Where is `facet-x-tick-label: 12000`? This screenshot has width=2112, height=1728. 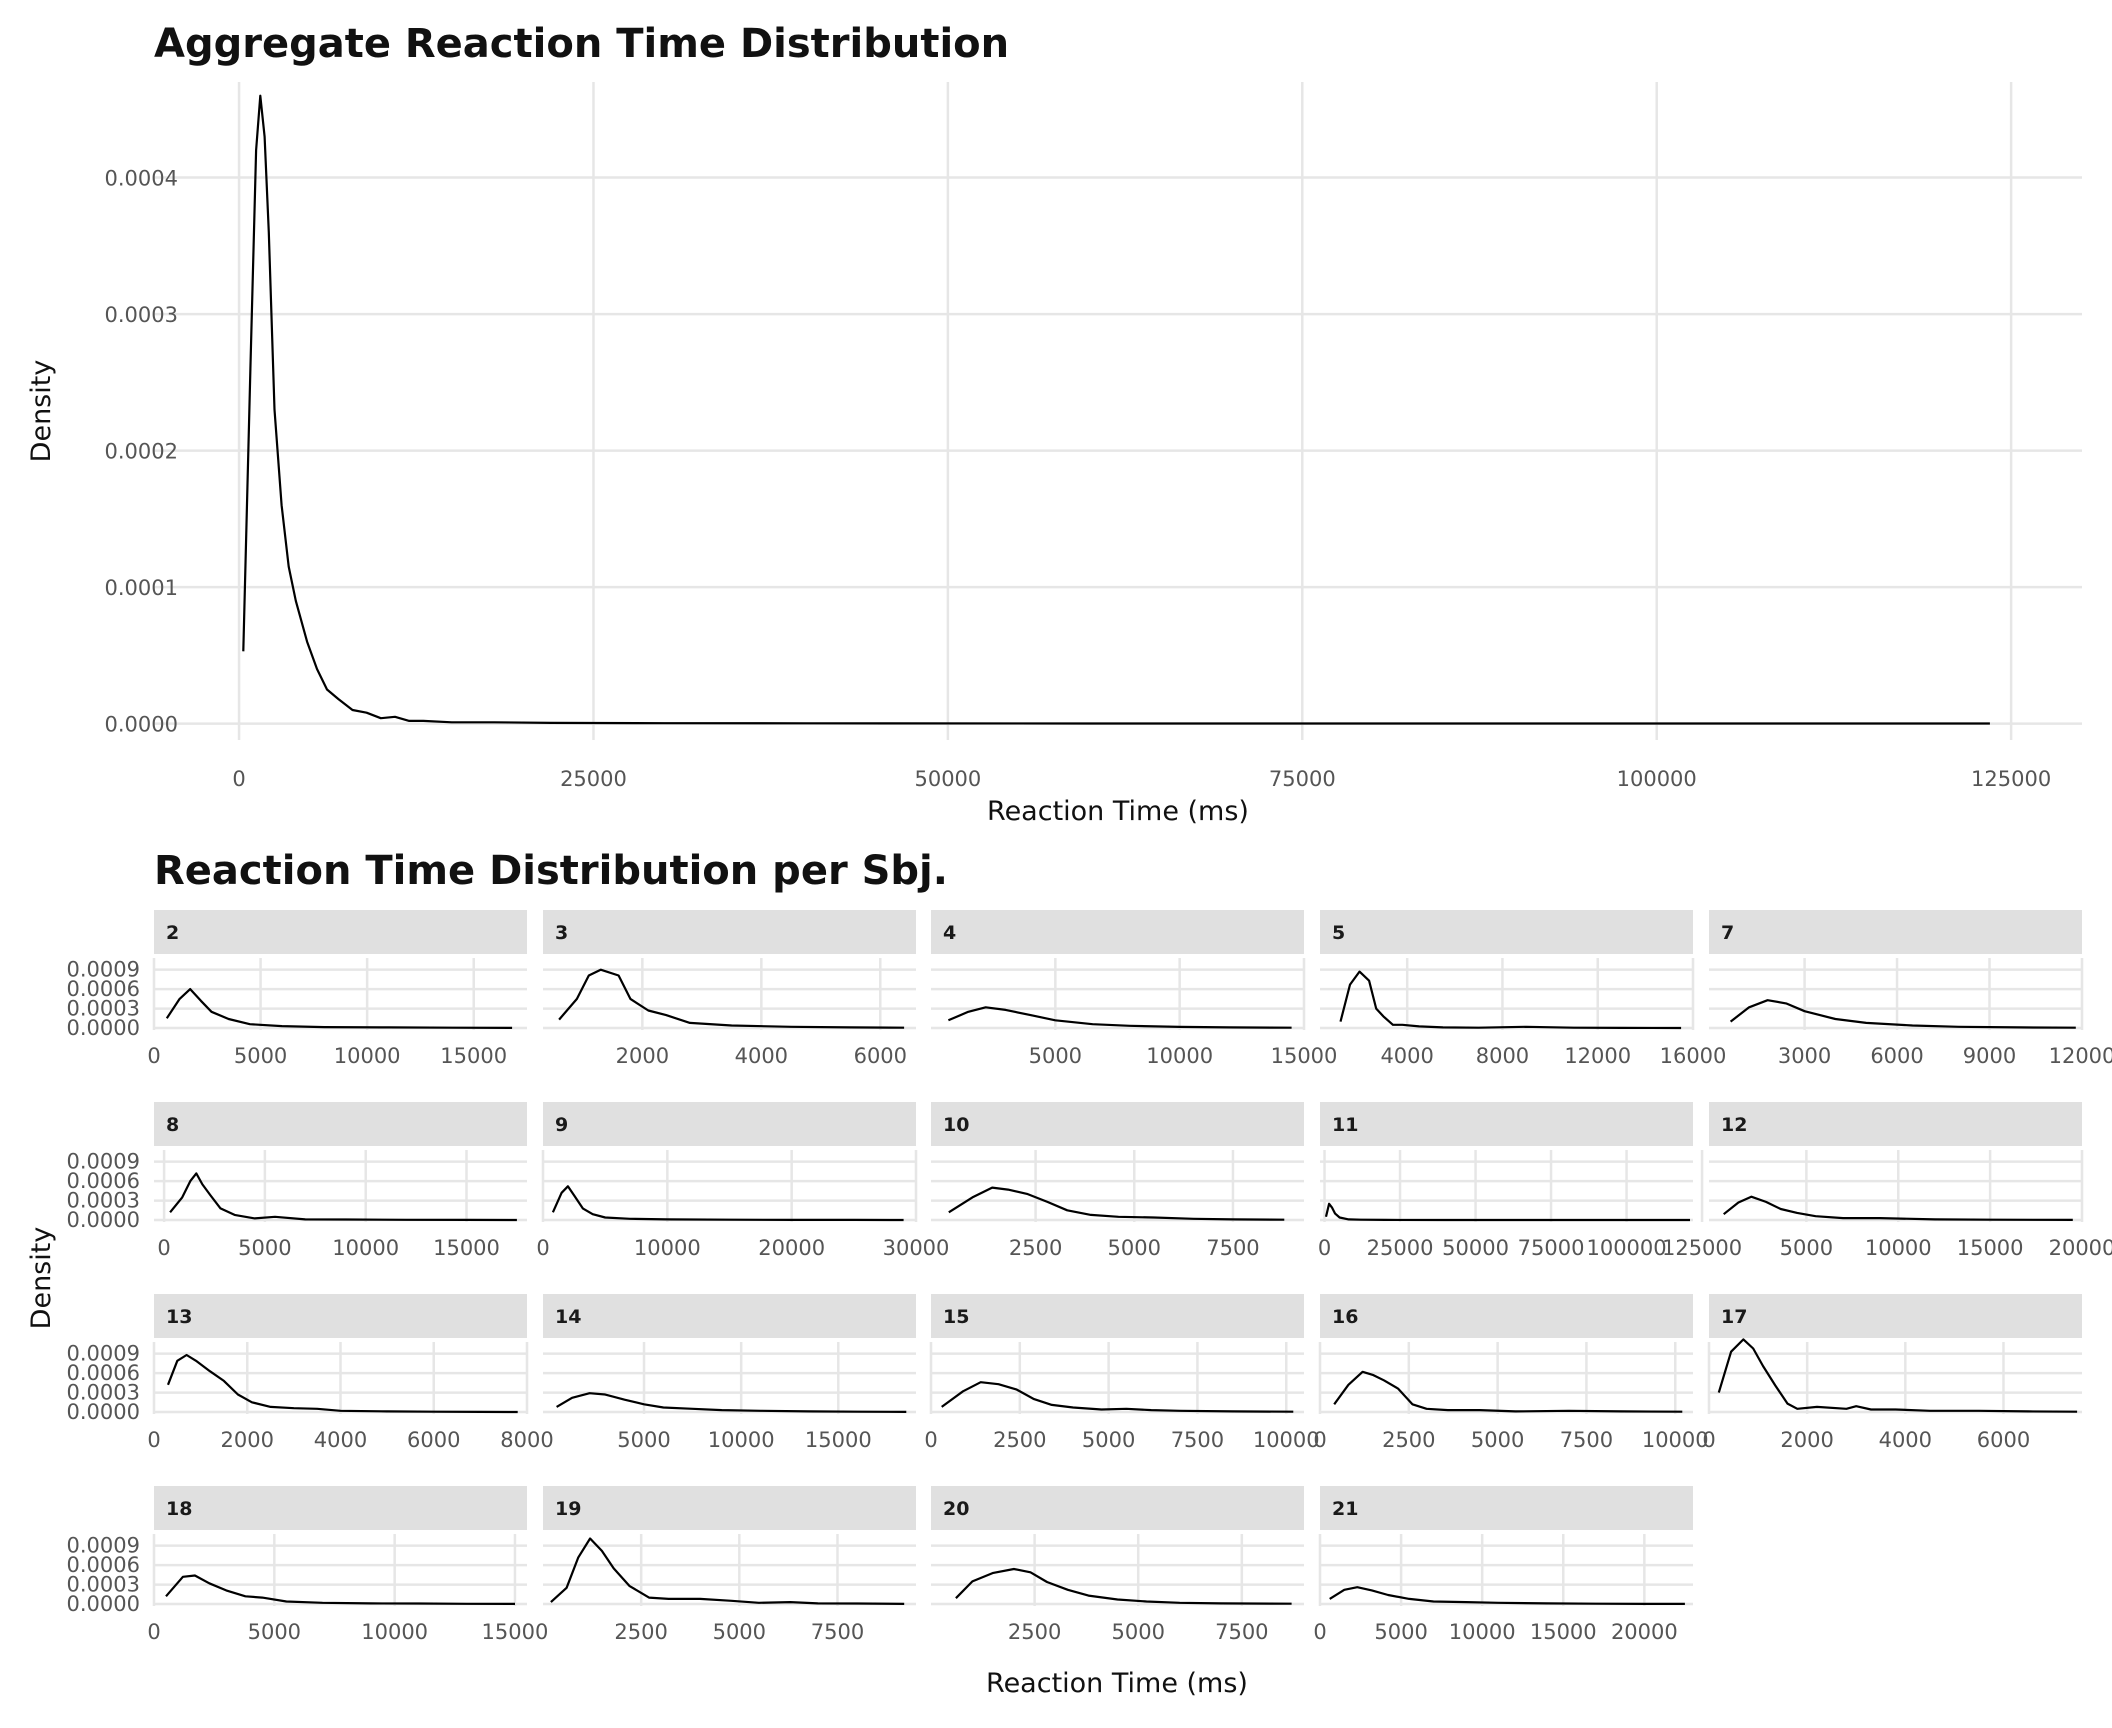
facet-x-tick-label: 12000 is located at coordinates (2080, 1056).